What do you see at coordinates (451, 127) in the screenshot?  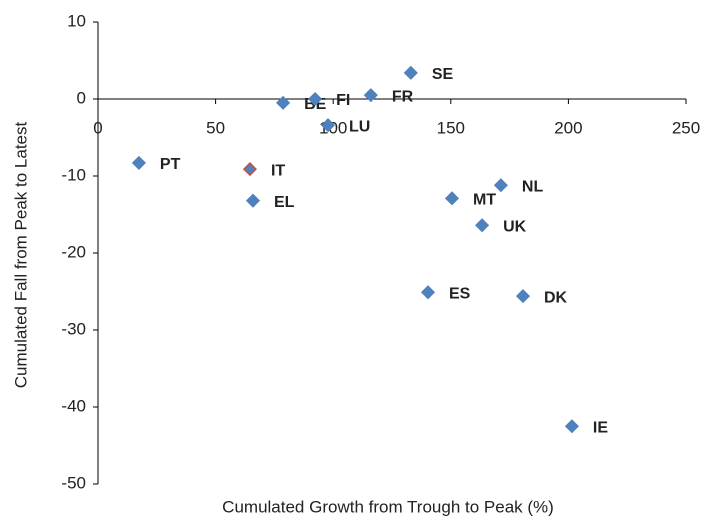 I see `x-tick-label: 150` at bounding box center [451, 127].